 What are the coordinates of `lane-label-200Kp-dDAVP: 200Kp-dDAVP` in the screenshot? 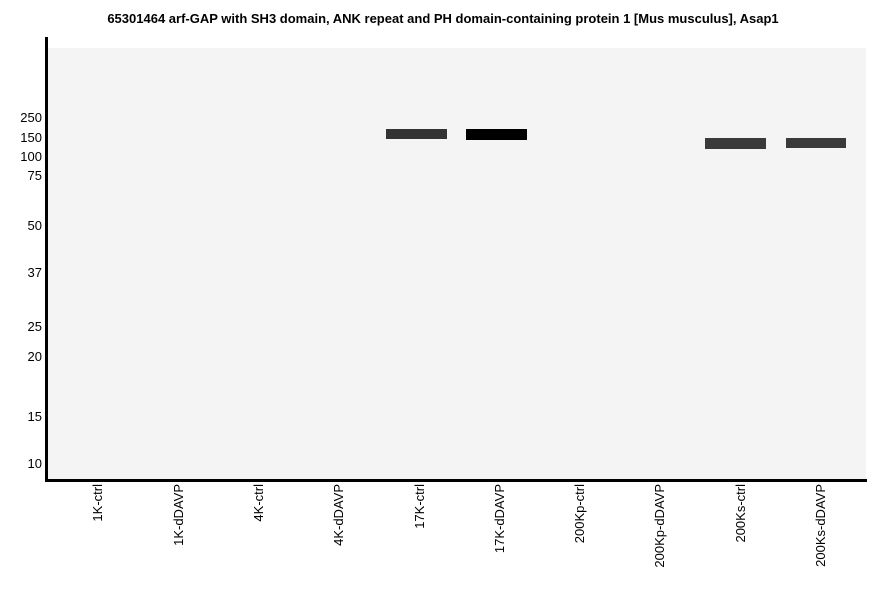 It's located at (659, 526).